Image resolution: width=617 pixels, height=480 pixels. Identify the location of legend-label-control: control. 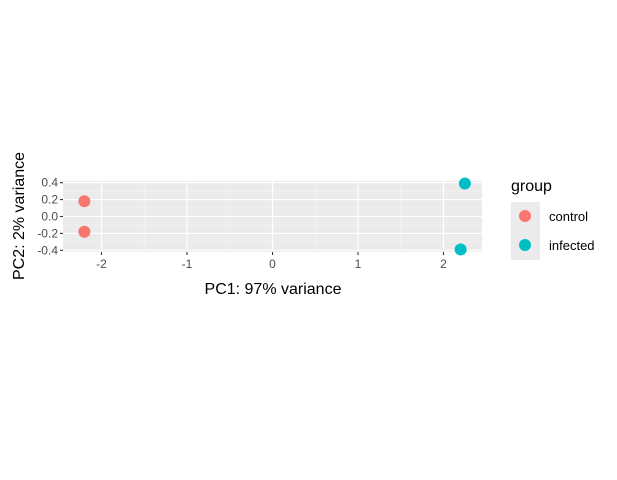
(568, 216).